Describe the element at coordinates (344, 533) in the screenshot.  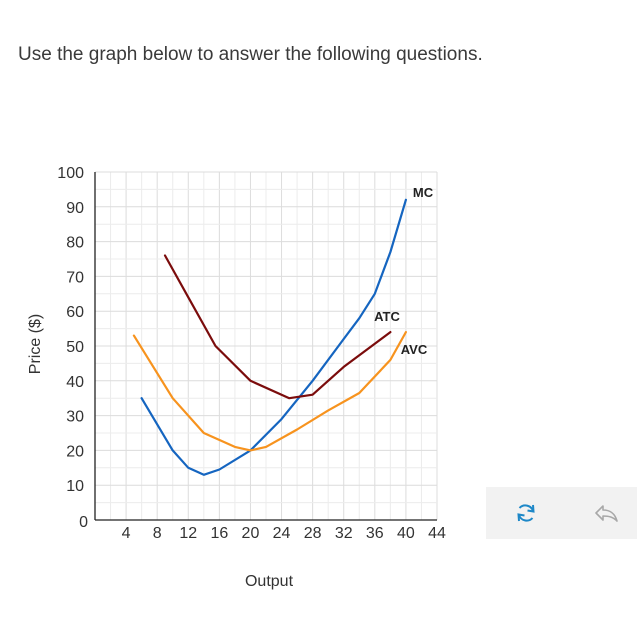
I see `x-tick-label: 32` at that location.